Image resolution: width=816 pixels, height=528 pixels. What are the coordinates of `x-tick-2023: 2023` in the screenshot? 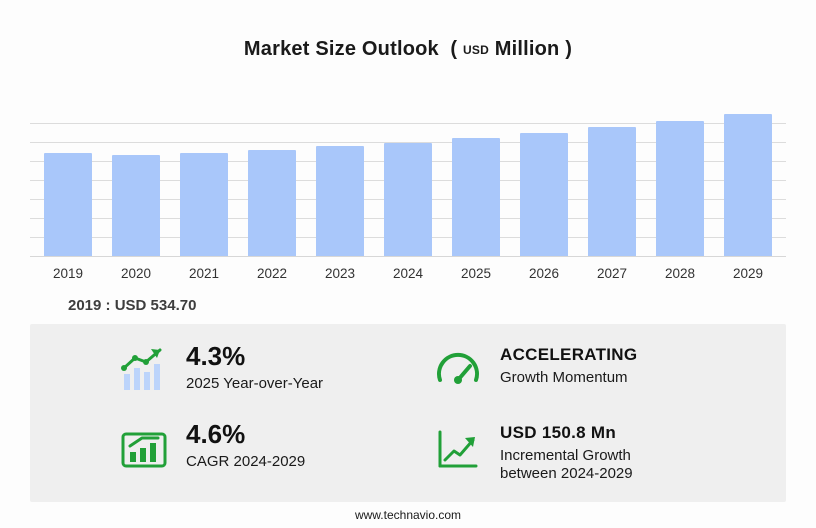 It's located at (340, 273).